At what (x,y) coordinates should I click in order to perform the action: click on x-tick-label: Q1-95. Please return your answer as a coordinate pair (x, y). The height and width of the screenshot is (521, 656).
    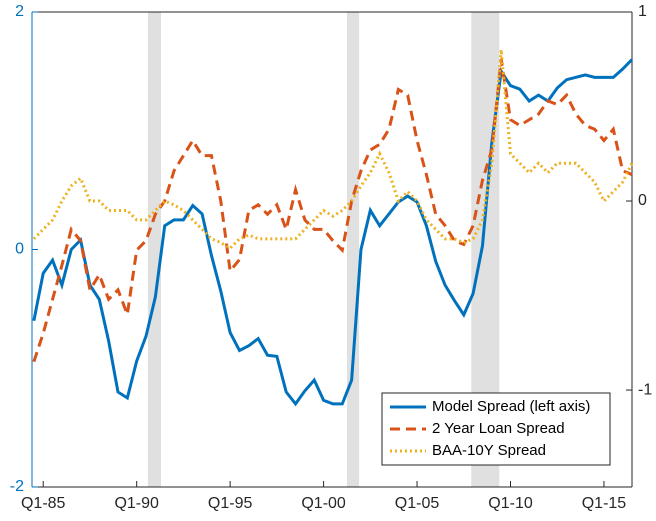
    Looking at the image, I should click on (230, 503).